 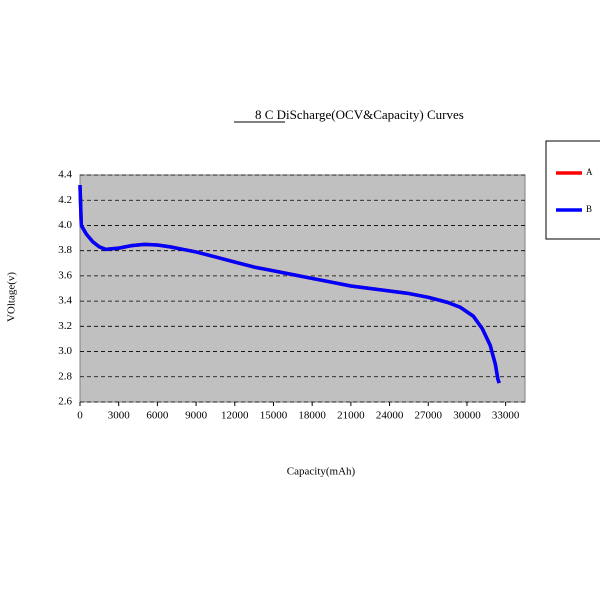 I want to click on y-axis-label: VOltage(v), so click(x=12, y=297).